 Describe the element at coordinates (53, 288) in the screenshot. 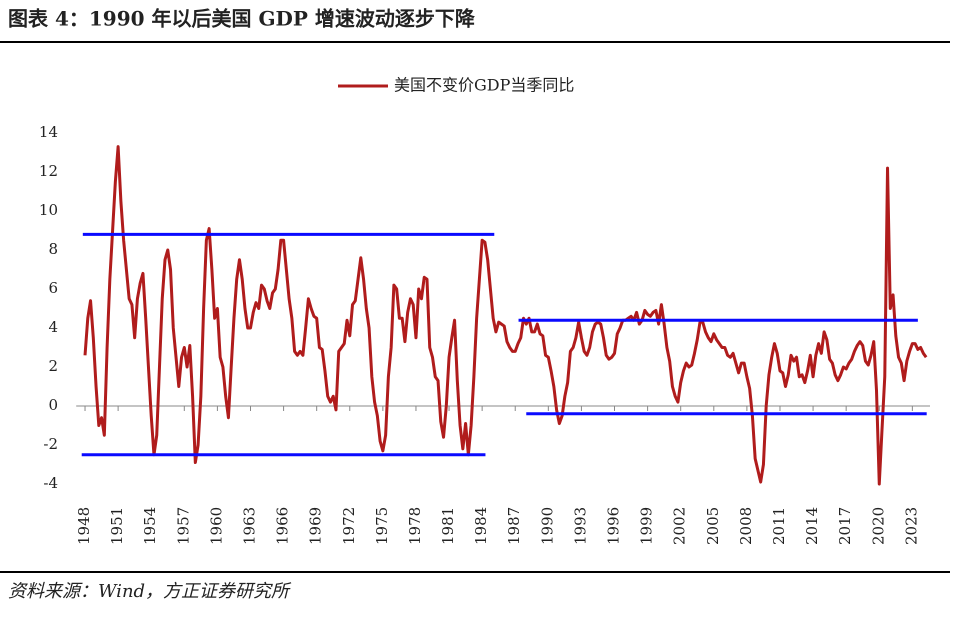

I see `y-tick-label: 6` at that location.